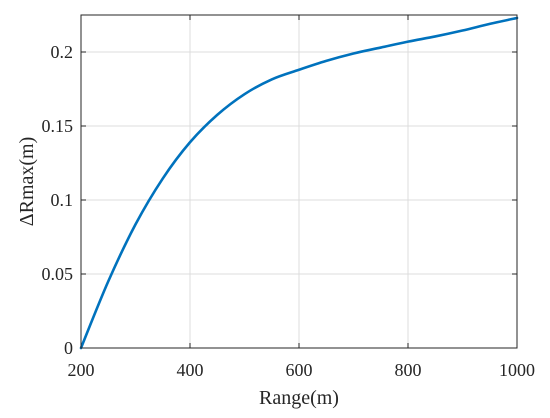 The width and height of the screenshot is (550, 418). What do you see at coordinates (408, 370) in the screenshot?
I see `x-tick-label: 800` at bounding box center [408, 370].